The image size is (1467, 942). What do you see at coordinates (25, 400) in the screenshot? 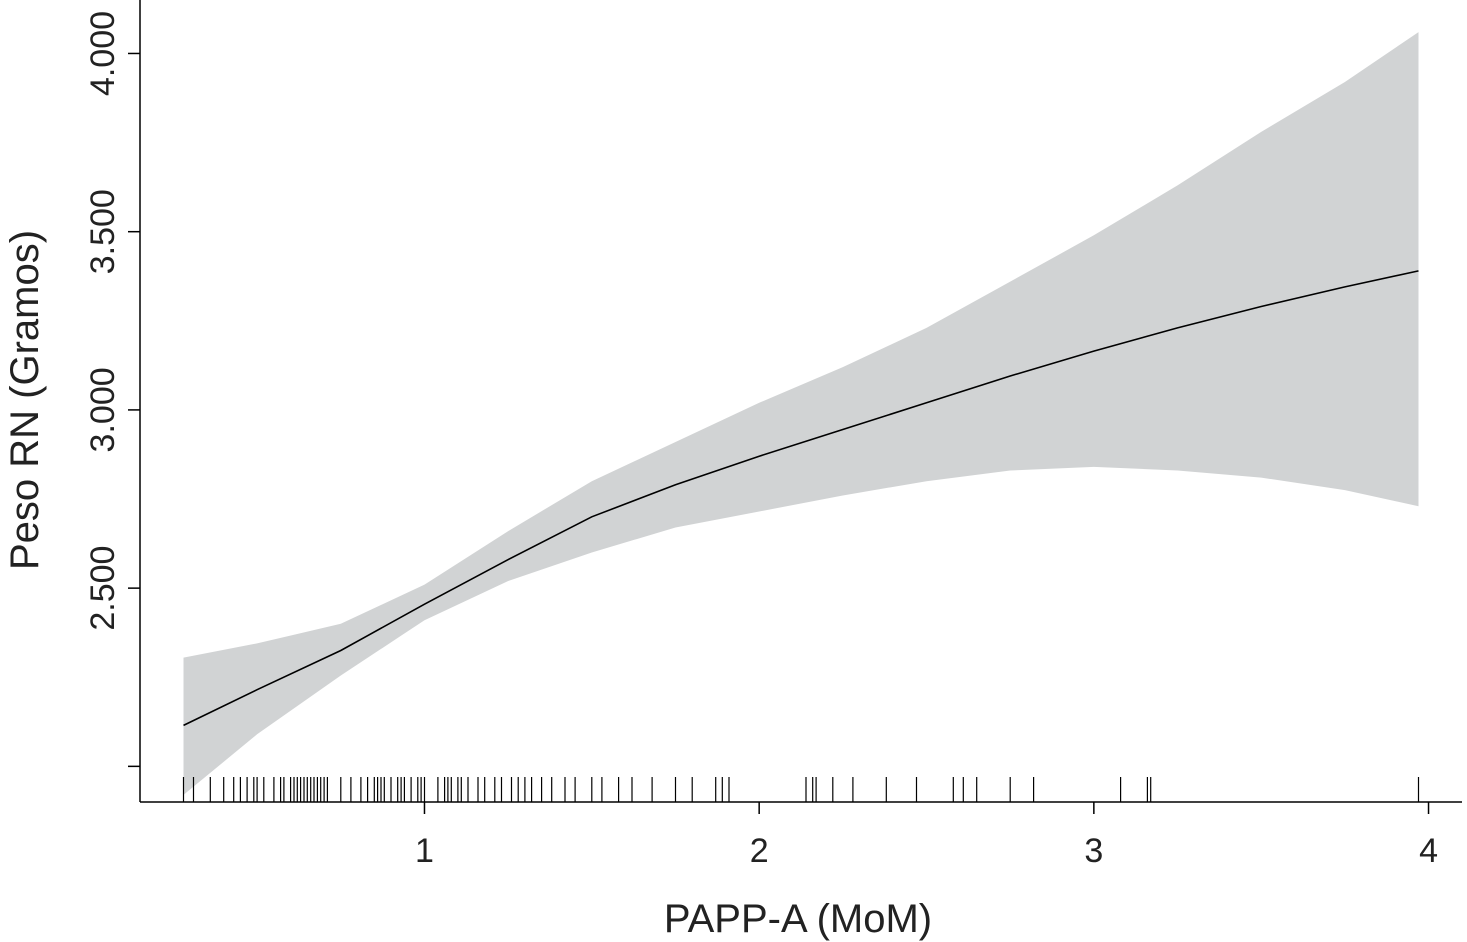
I see `y-axis-title: Peso RN (Gramos)` at bounding box center [25, 400].